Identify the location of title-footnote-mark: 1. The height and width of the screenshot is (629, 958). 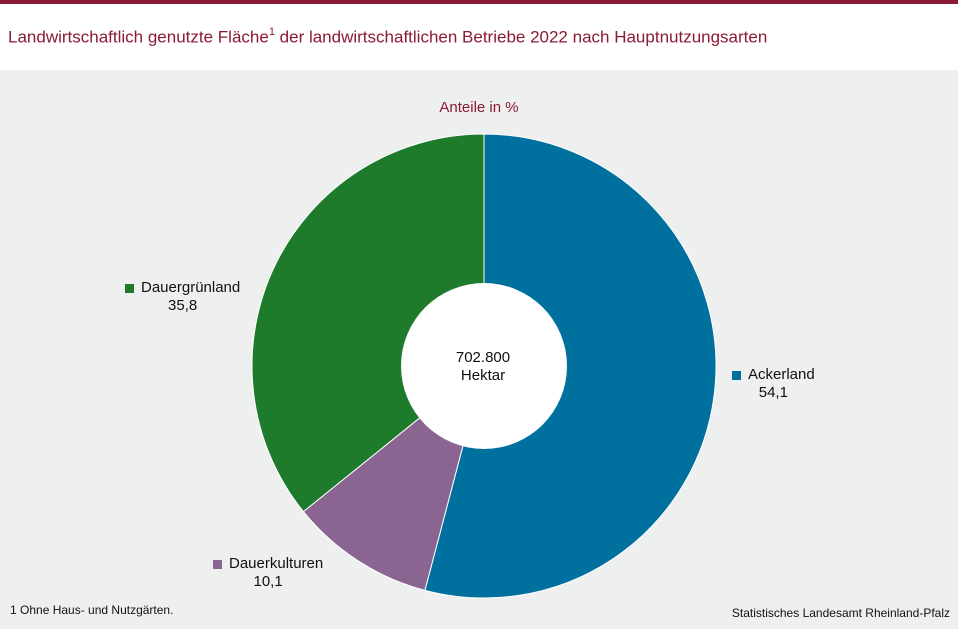
(271, 32).